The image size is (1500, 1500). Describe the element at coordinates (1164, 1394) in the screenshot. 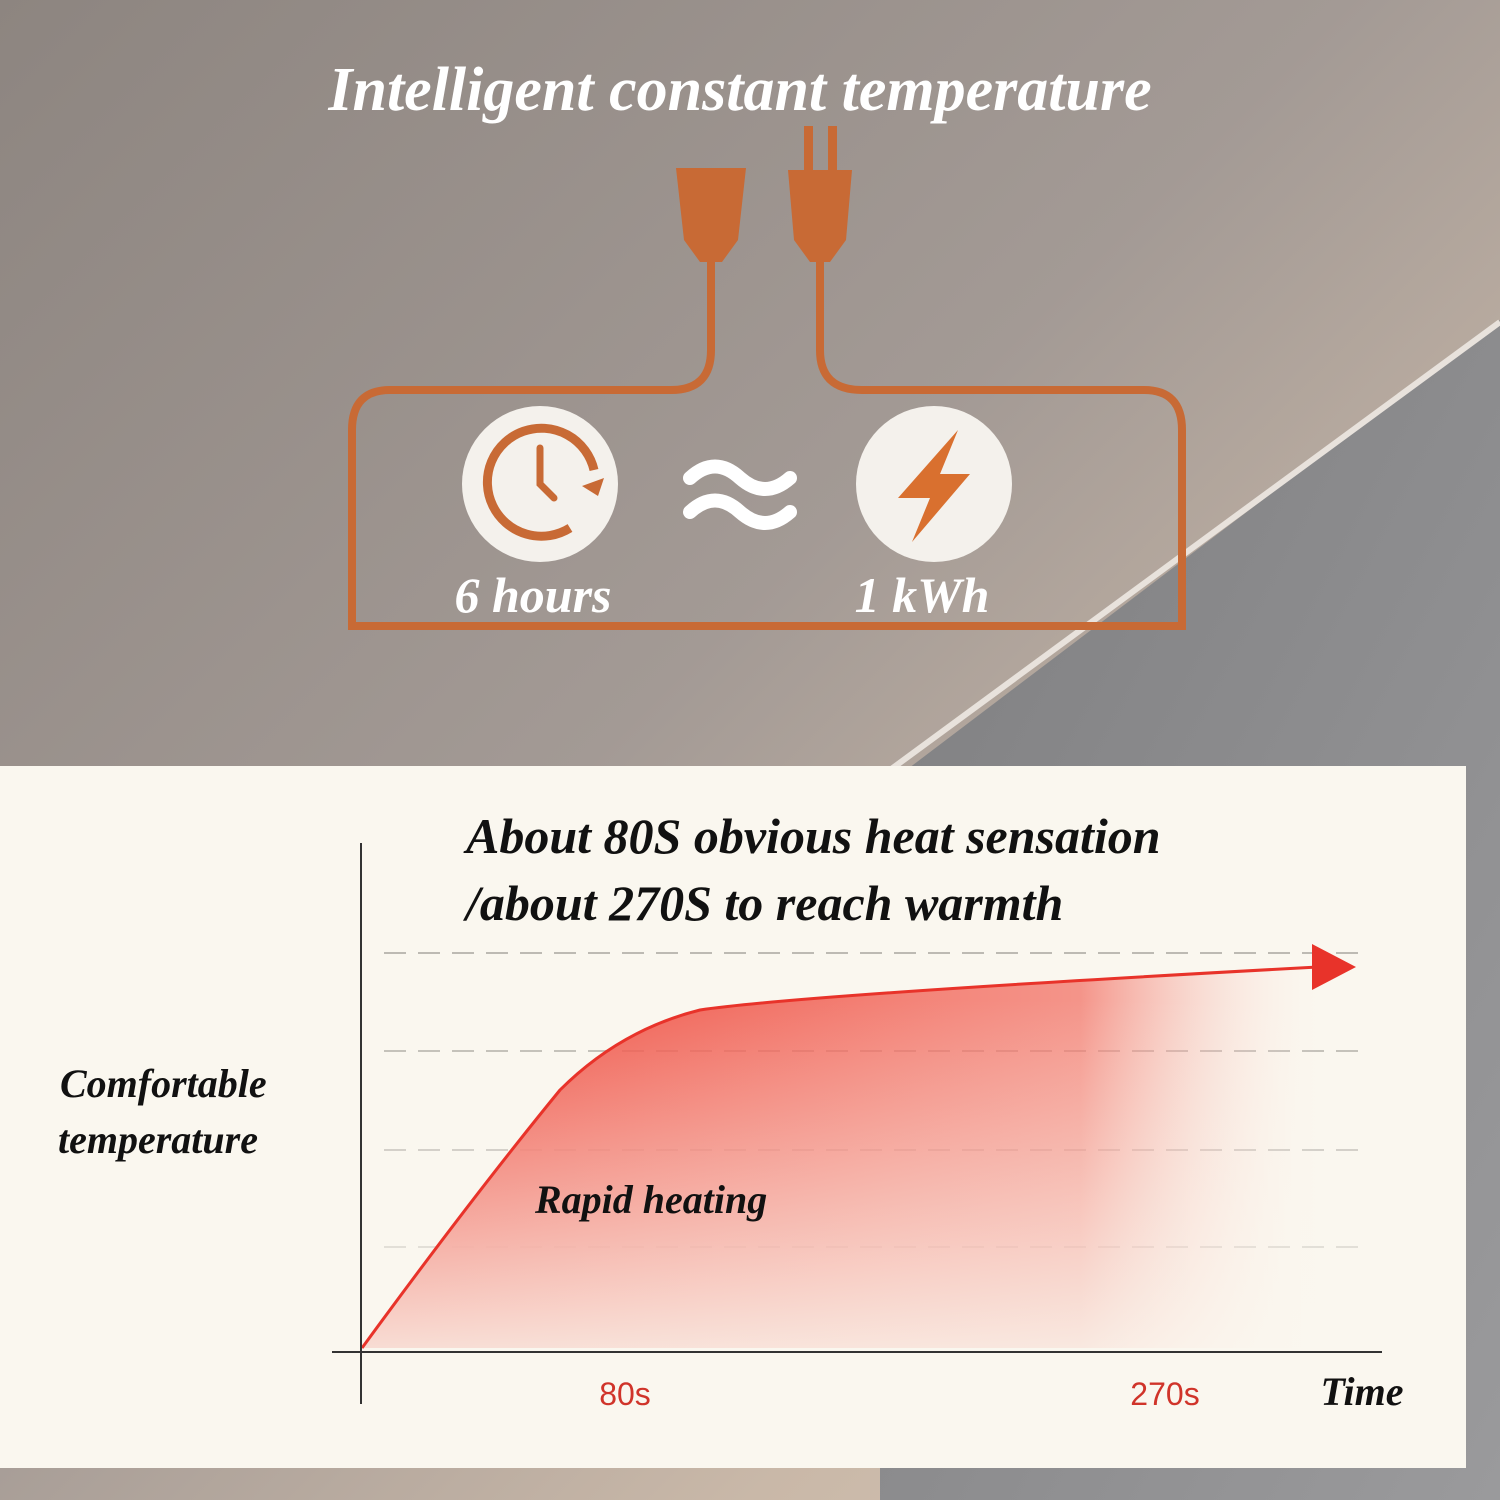

I see `x-tick-label: 270s` at that location.